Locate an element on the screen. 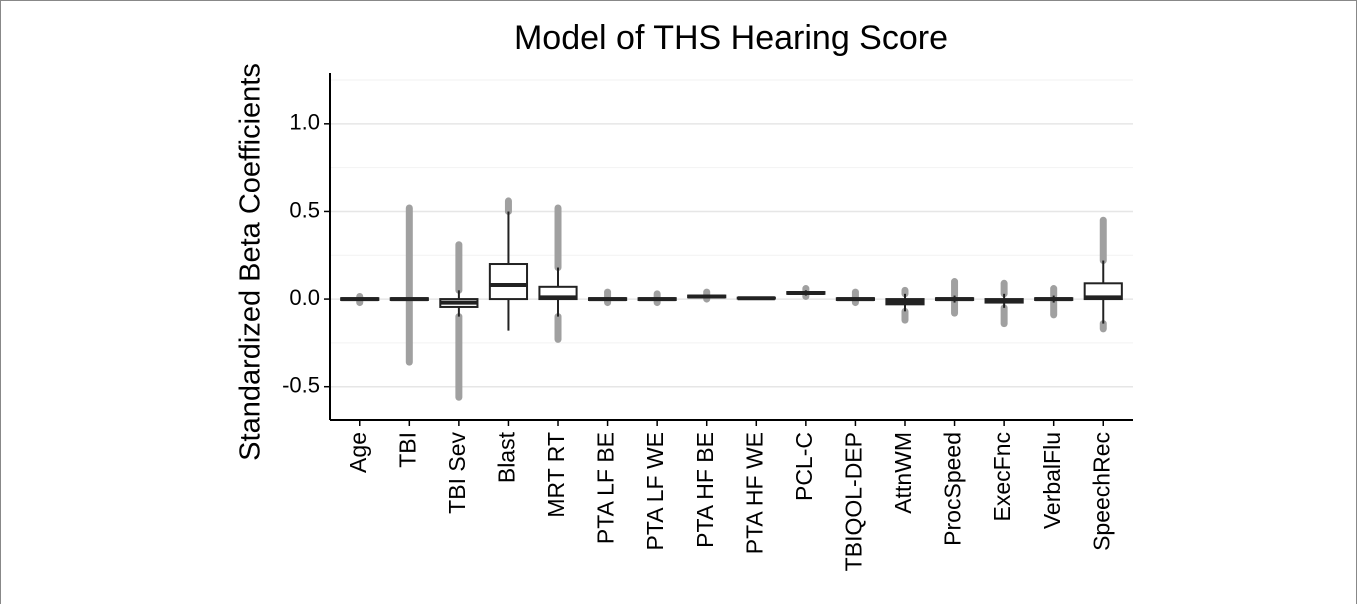  x-tick-label: ExecFnc is located at coordinates (1002, 476).